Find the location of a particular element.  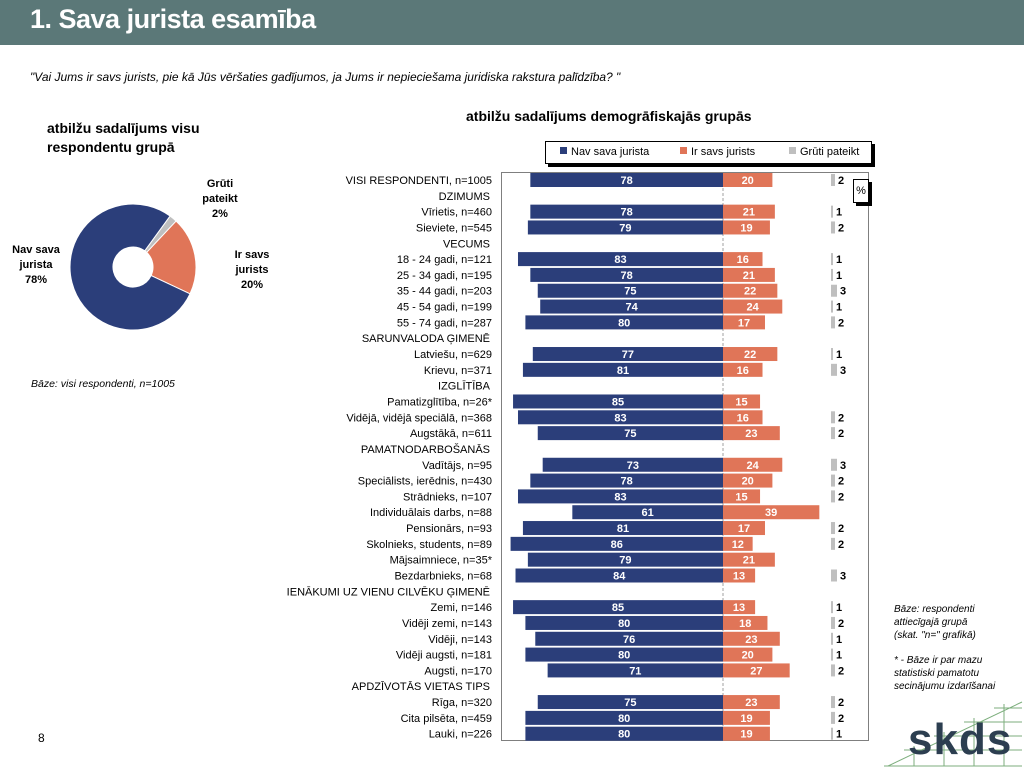

row-label: Krievu, n=371 is located at coordinates (458, 371).